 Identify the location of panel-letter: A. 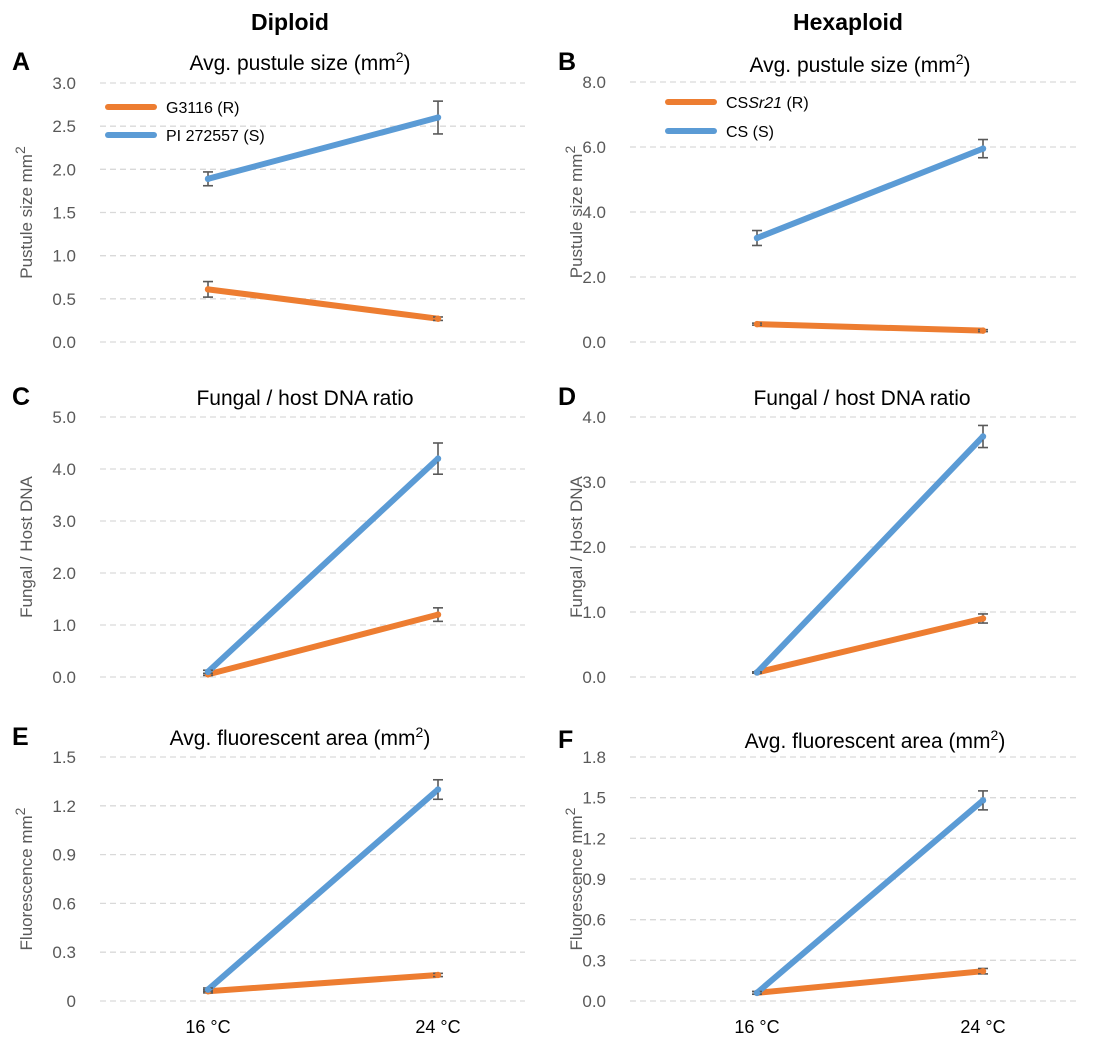
(21, 62).